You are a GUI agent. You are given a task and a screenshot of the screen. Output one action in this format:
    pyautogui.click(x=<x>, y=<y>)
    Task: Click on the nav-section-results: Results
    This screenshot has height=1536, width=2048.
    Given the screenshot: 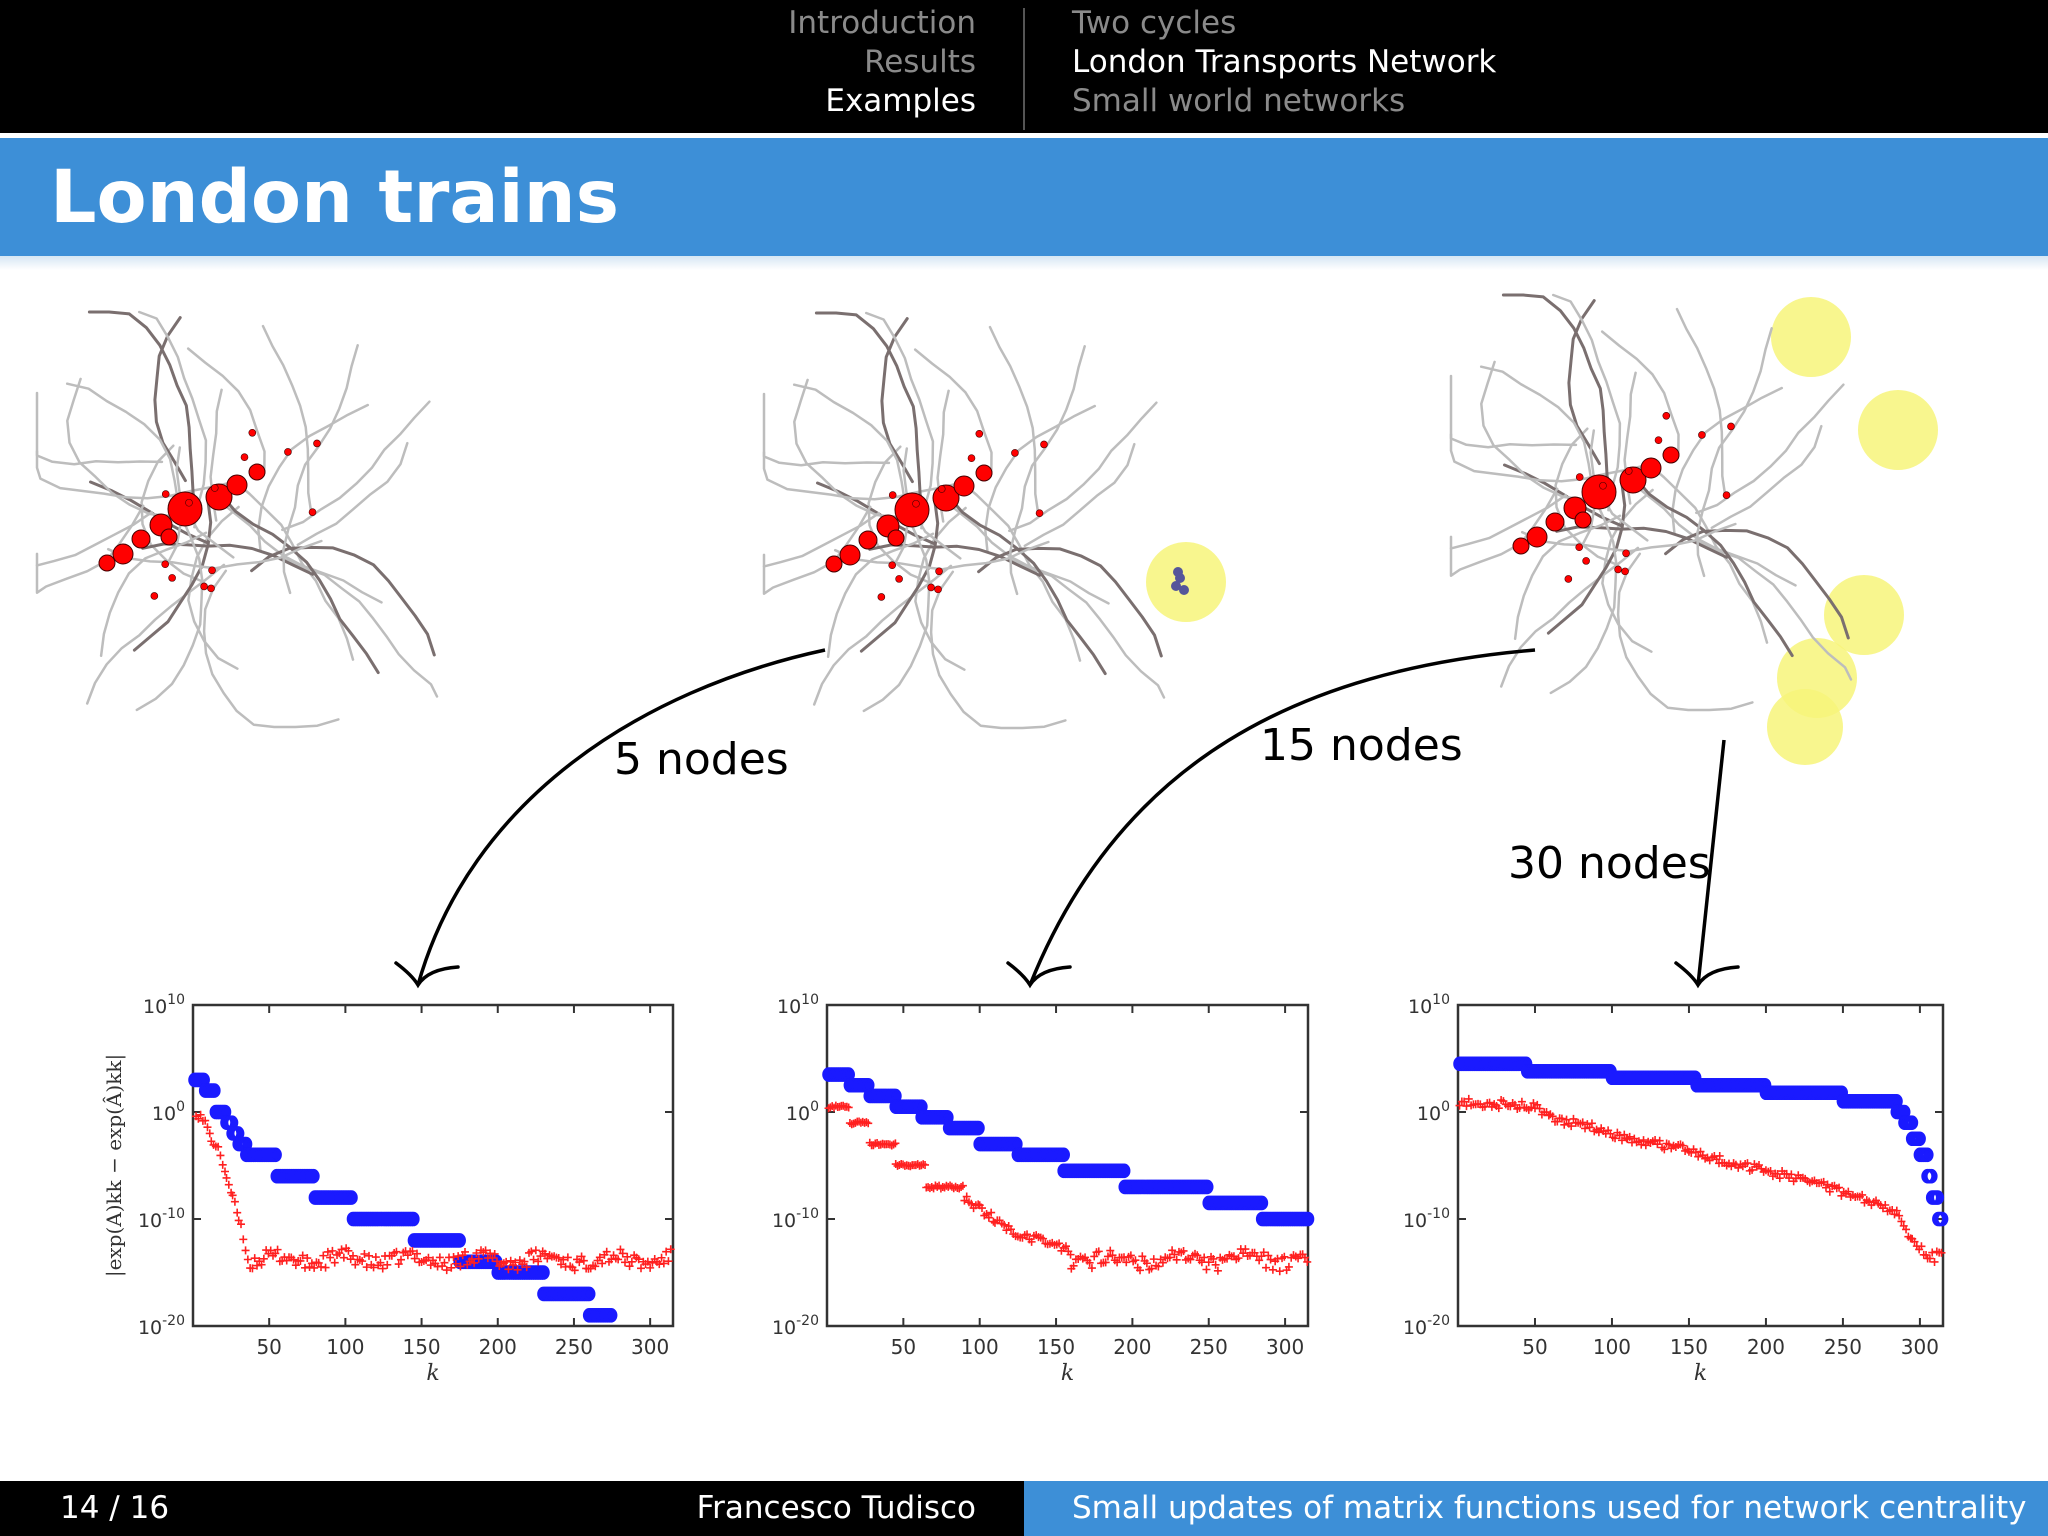 What is the action you would take?
    pyautogui.click(x=920, y=62)
    